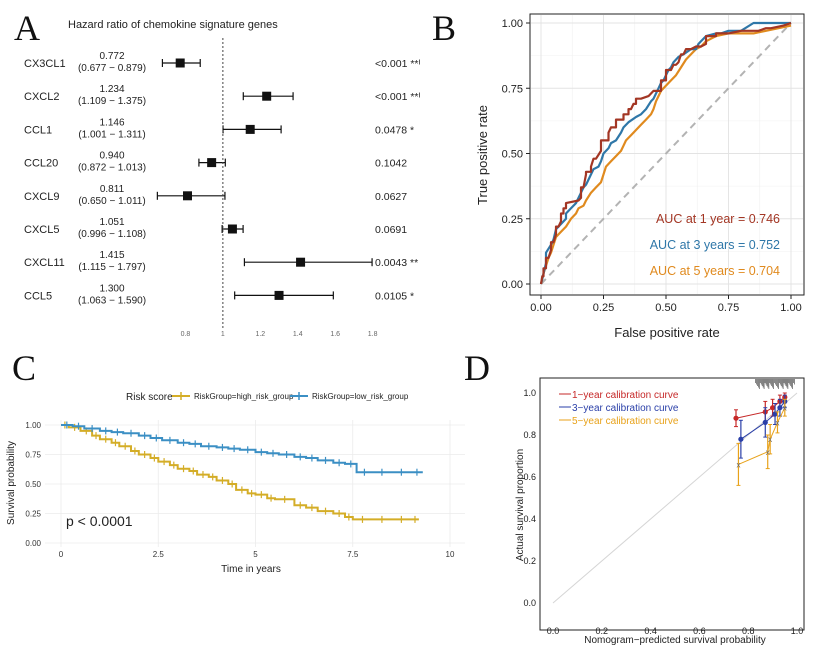  I want to click on forest-hr-label: 0.772, so click(111, 56).